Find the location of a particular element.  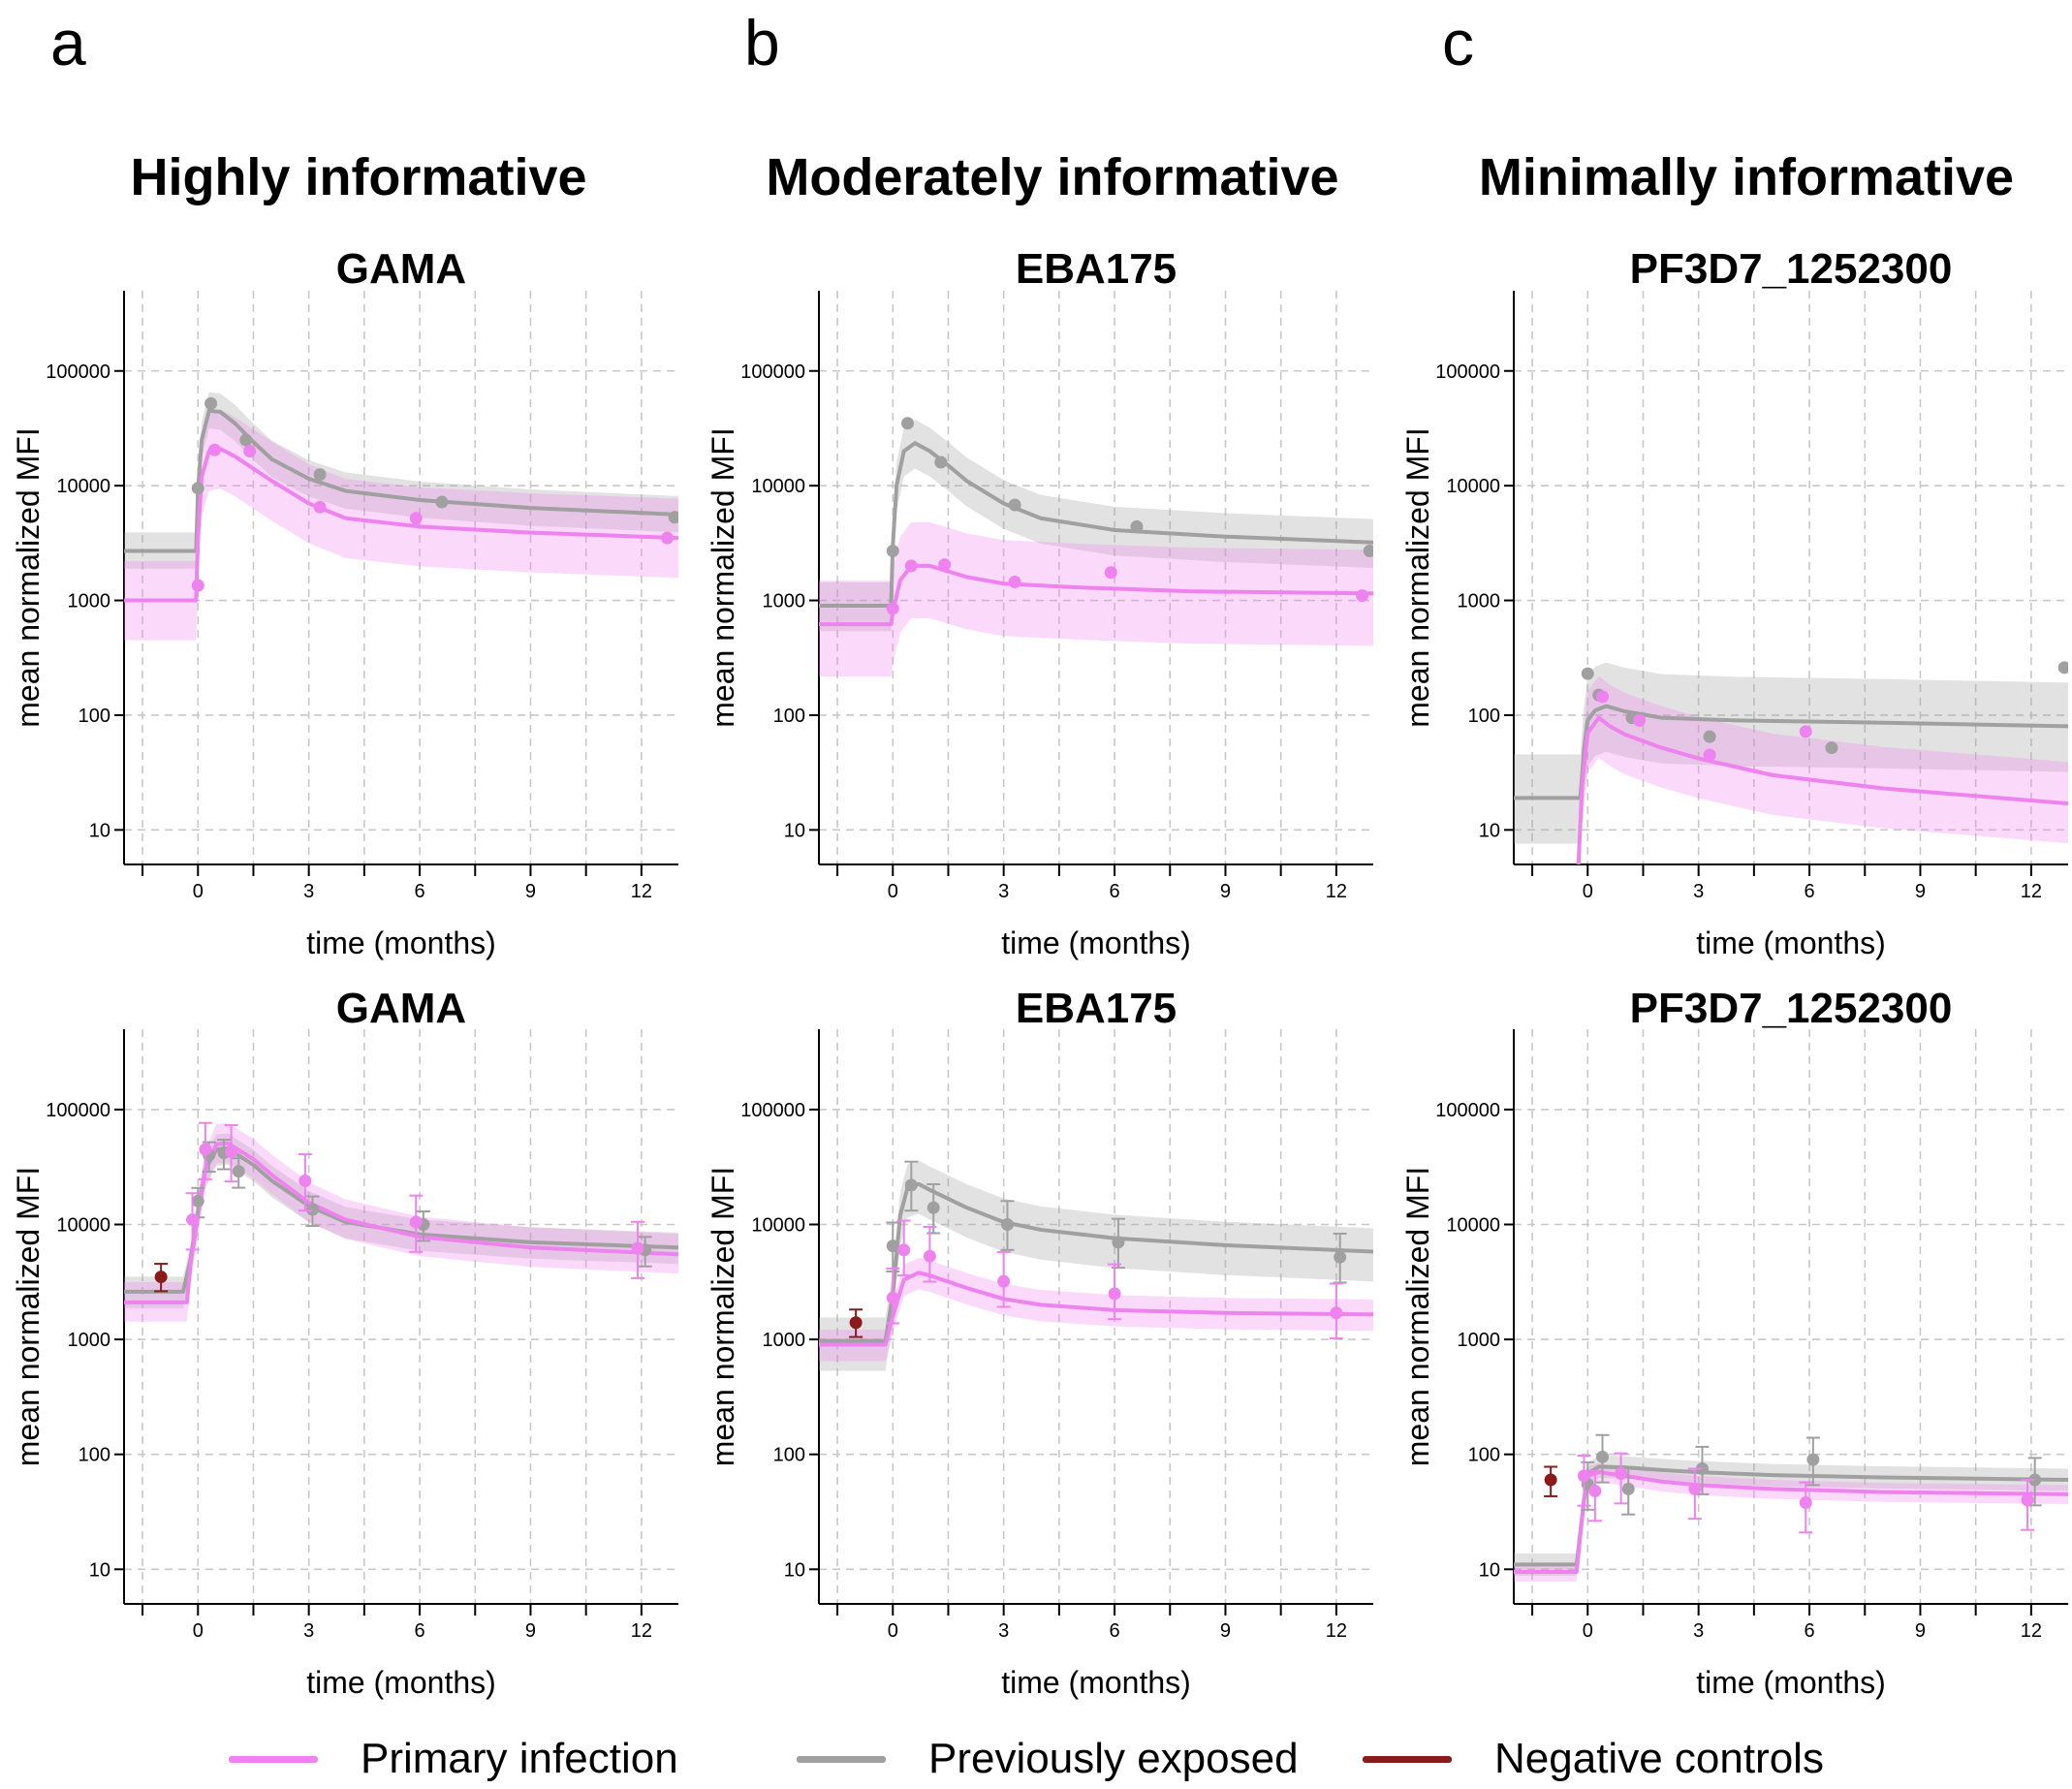

band-previous is located at coordinates (401, 1220).